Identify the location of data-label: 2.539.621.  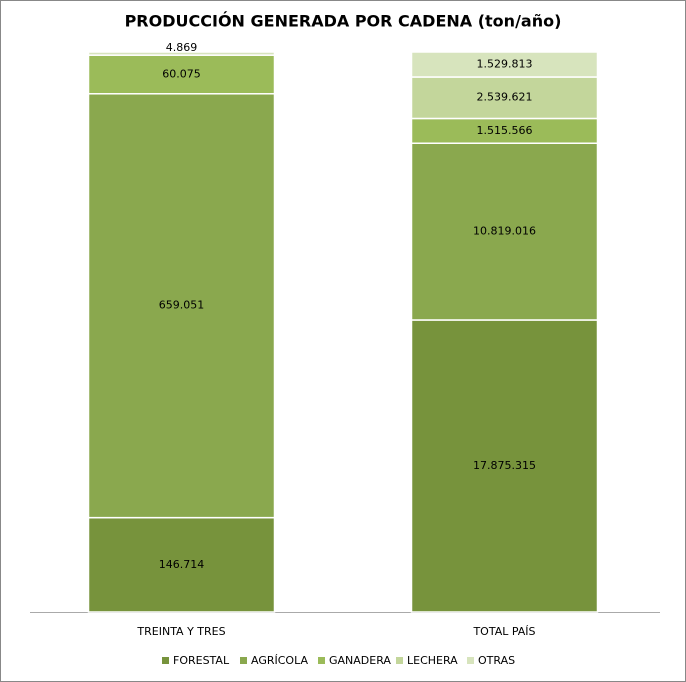
(505, 97).